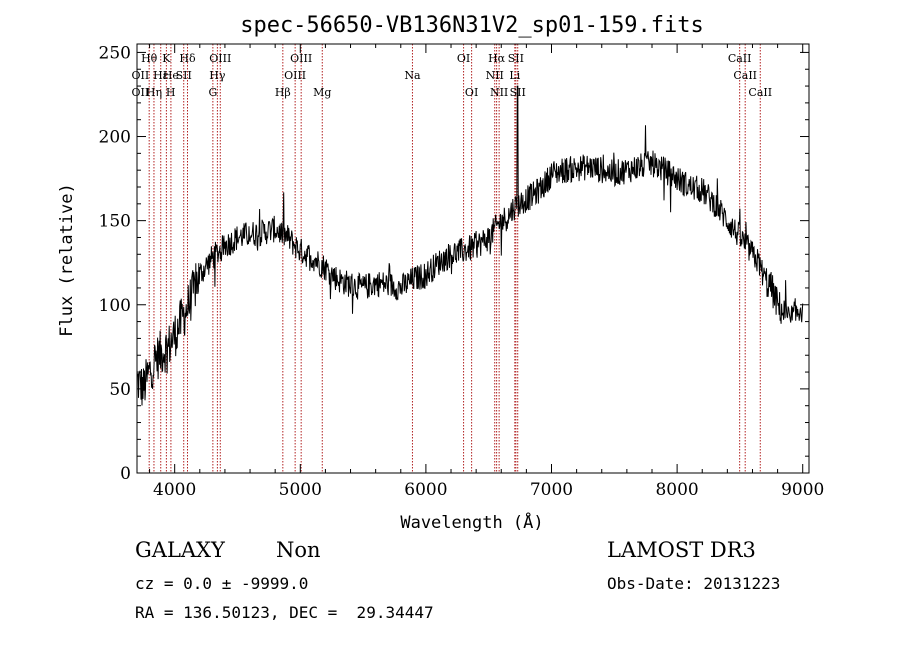 The height and width of the screenshot is (649, 900). I want to click on observation-date: Obs-Date: 20131223, so click(694, 583).